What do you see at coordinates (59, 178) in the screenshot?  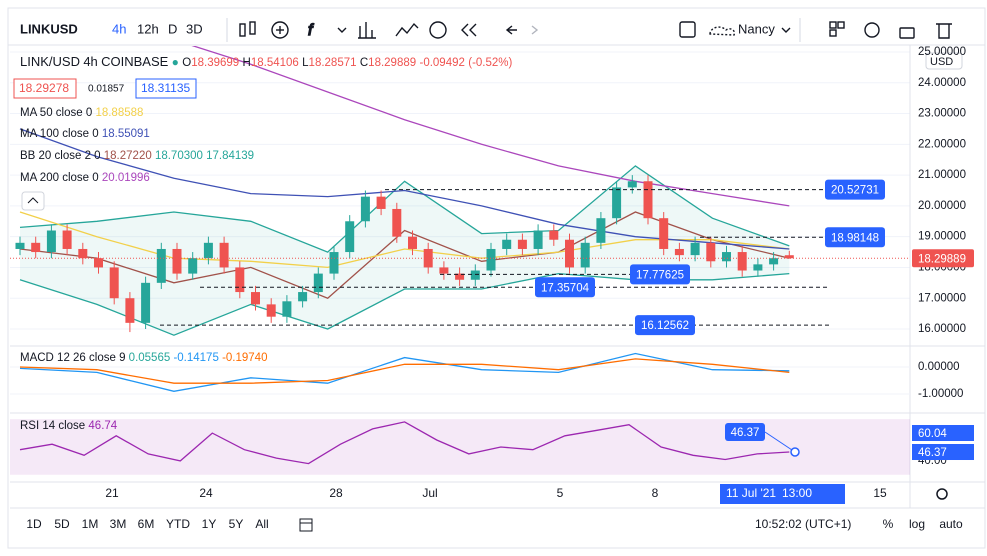 I see `legend-item: MA 200 close 0` at bounding box center [59, 178].